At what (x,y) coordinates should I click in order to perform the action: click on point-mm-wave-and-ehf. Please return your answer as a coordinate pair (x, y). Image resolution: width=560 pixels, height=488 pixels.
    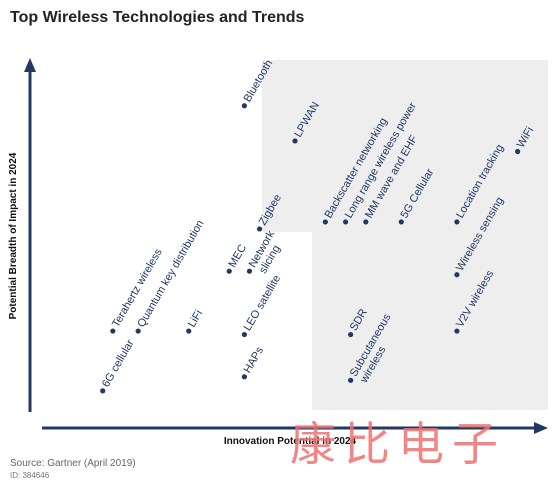
    Looking at the image, I should click on (366, 222).